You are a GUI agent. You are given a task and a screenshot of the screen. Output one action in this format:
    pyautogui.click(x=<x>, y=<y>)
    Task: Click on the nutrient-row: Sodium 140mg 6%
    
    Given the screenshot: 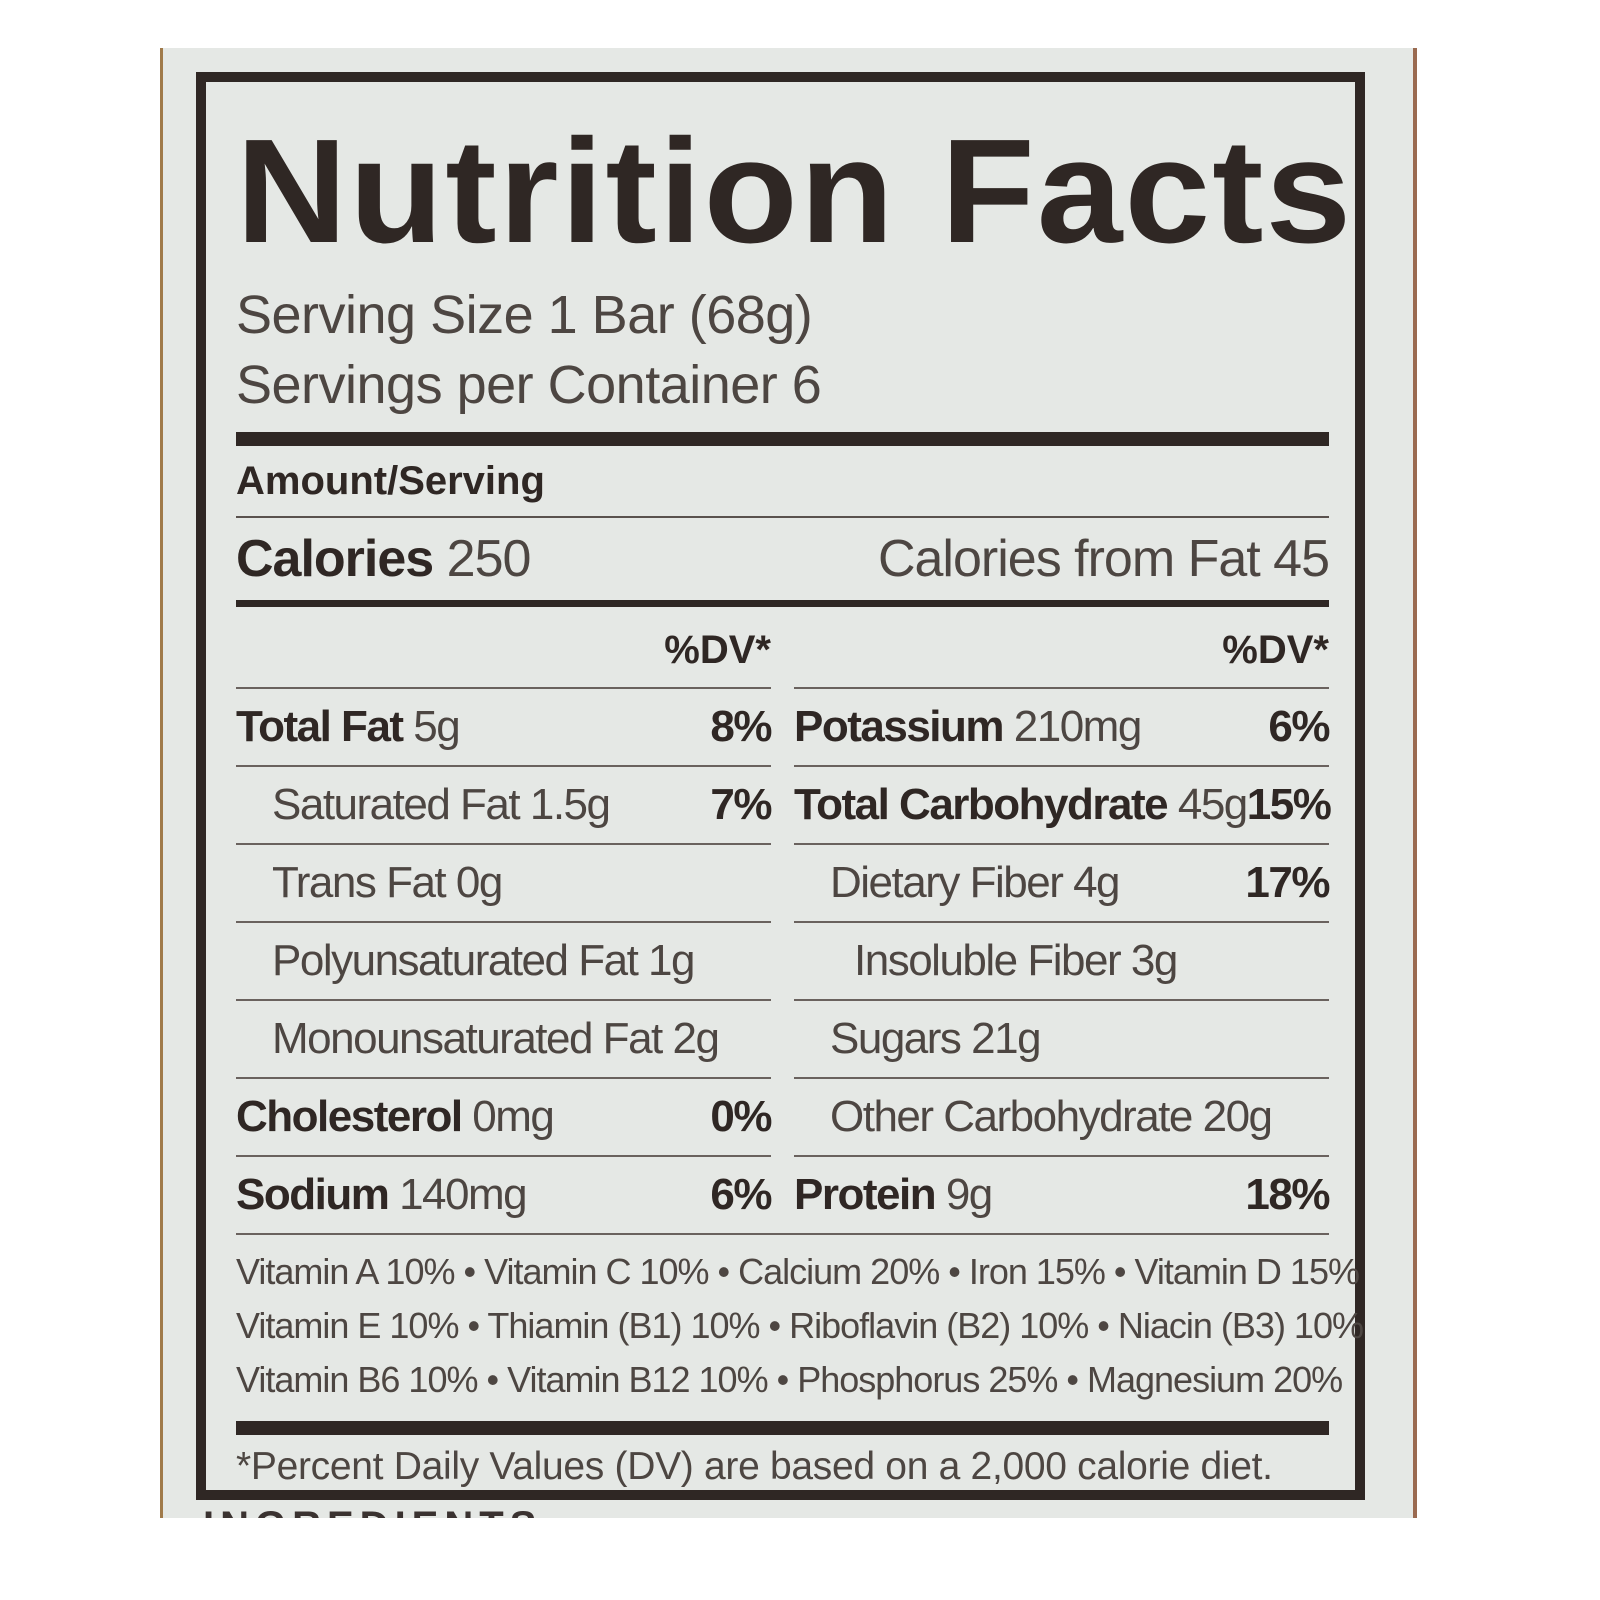 What is the action you would take?
    pyautogui.click(x=504, y=1195)
    